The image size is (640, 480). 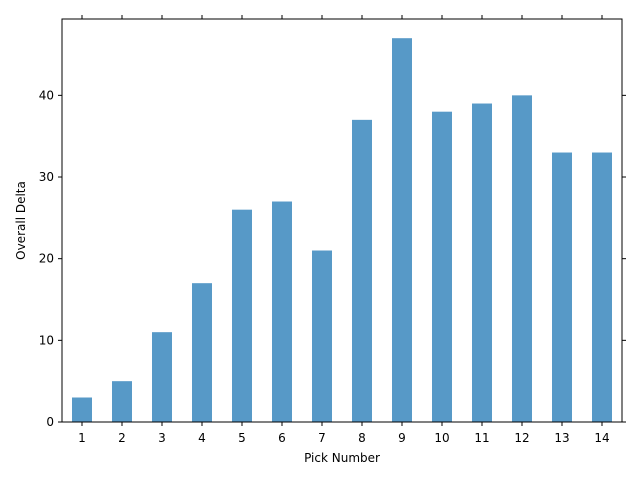 I want to click on x-tick-label: 5, so click(x=242, y=438).